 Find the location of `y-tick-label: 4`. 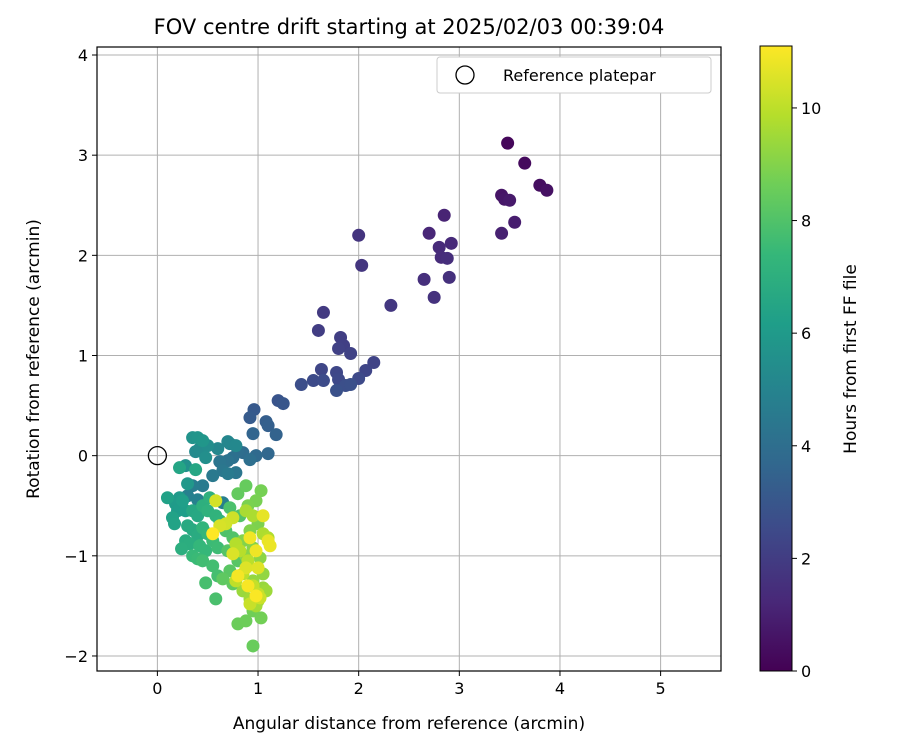

y-tick-label: 4 is located at coordinates (83, 55).